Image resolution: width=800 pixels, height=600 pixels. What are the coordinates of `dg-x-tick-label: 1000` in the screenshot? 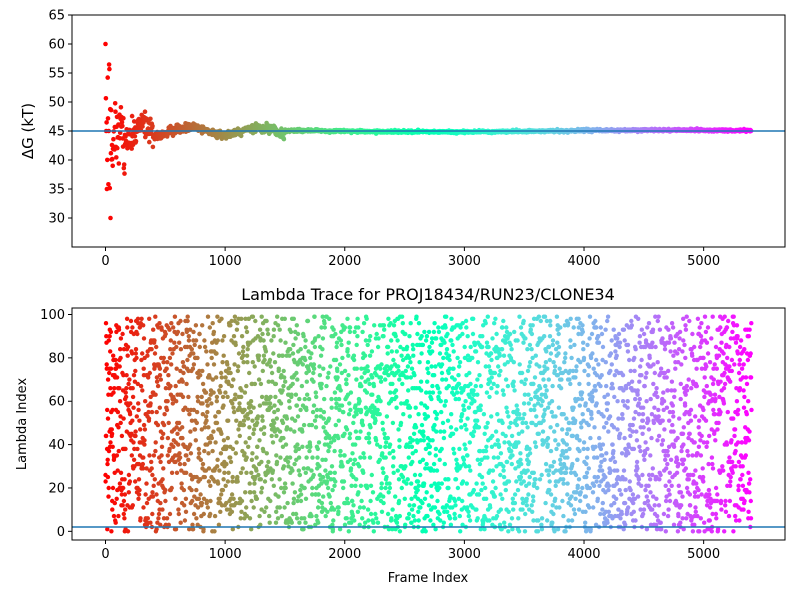 It's located at (225, 261).